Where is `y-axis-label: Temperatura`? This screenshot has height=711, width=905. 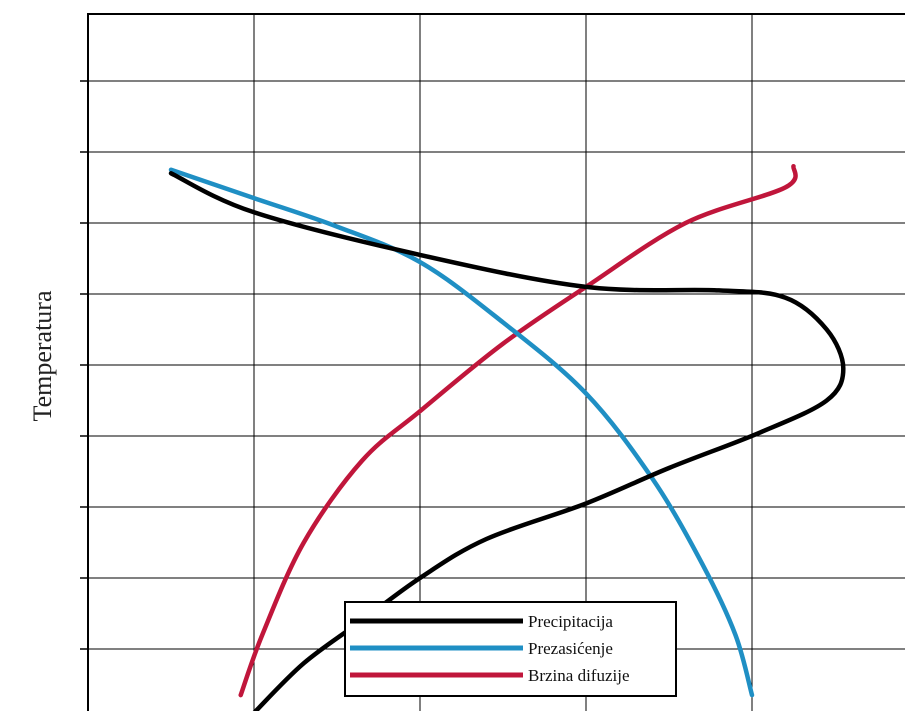 y-axis-label: Temperatura is located at coordinates (42, 355).